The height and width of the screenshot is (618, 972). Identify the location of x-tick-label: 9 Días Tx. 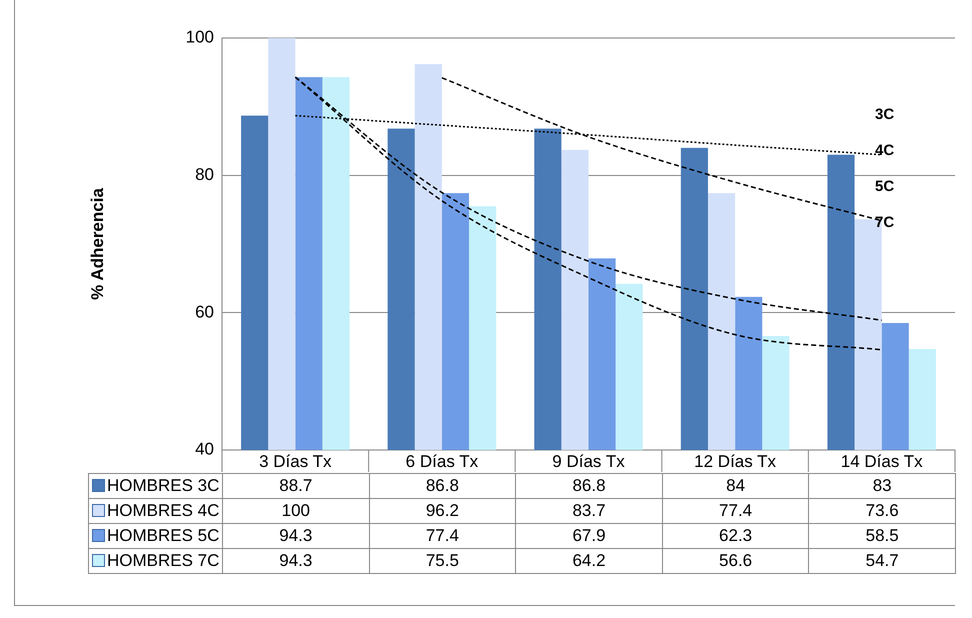
(589, 461).